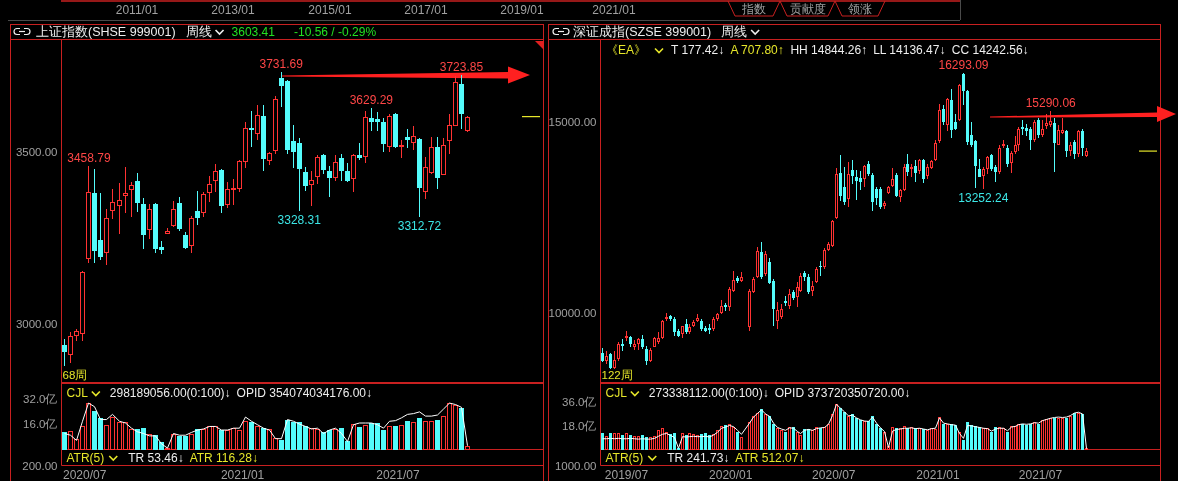 This screenshot has width=1178, height=481. What do you see at coordinates (1040, 474) in the screenshot?
I see `x-tick-label: 2021/07` at bounding box center [1040, 474].